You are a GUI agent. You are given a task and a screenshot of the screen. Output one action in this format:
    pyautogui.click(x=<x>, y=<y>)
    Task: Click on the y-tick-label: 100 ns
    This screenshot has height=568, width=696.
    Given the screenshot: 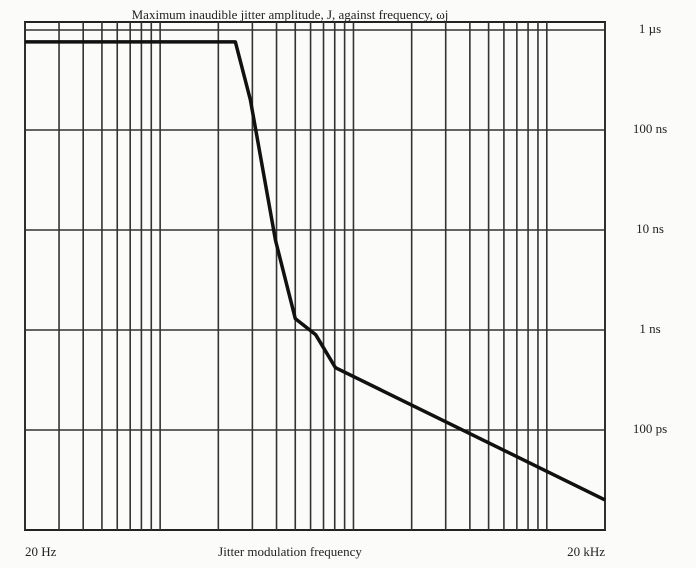 What is the action you would take?
    pyautogui.click(x=650, y=128)
    